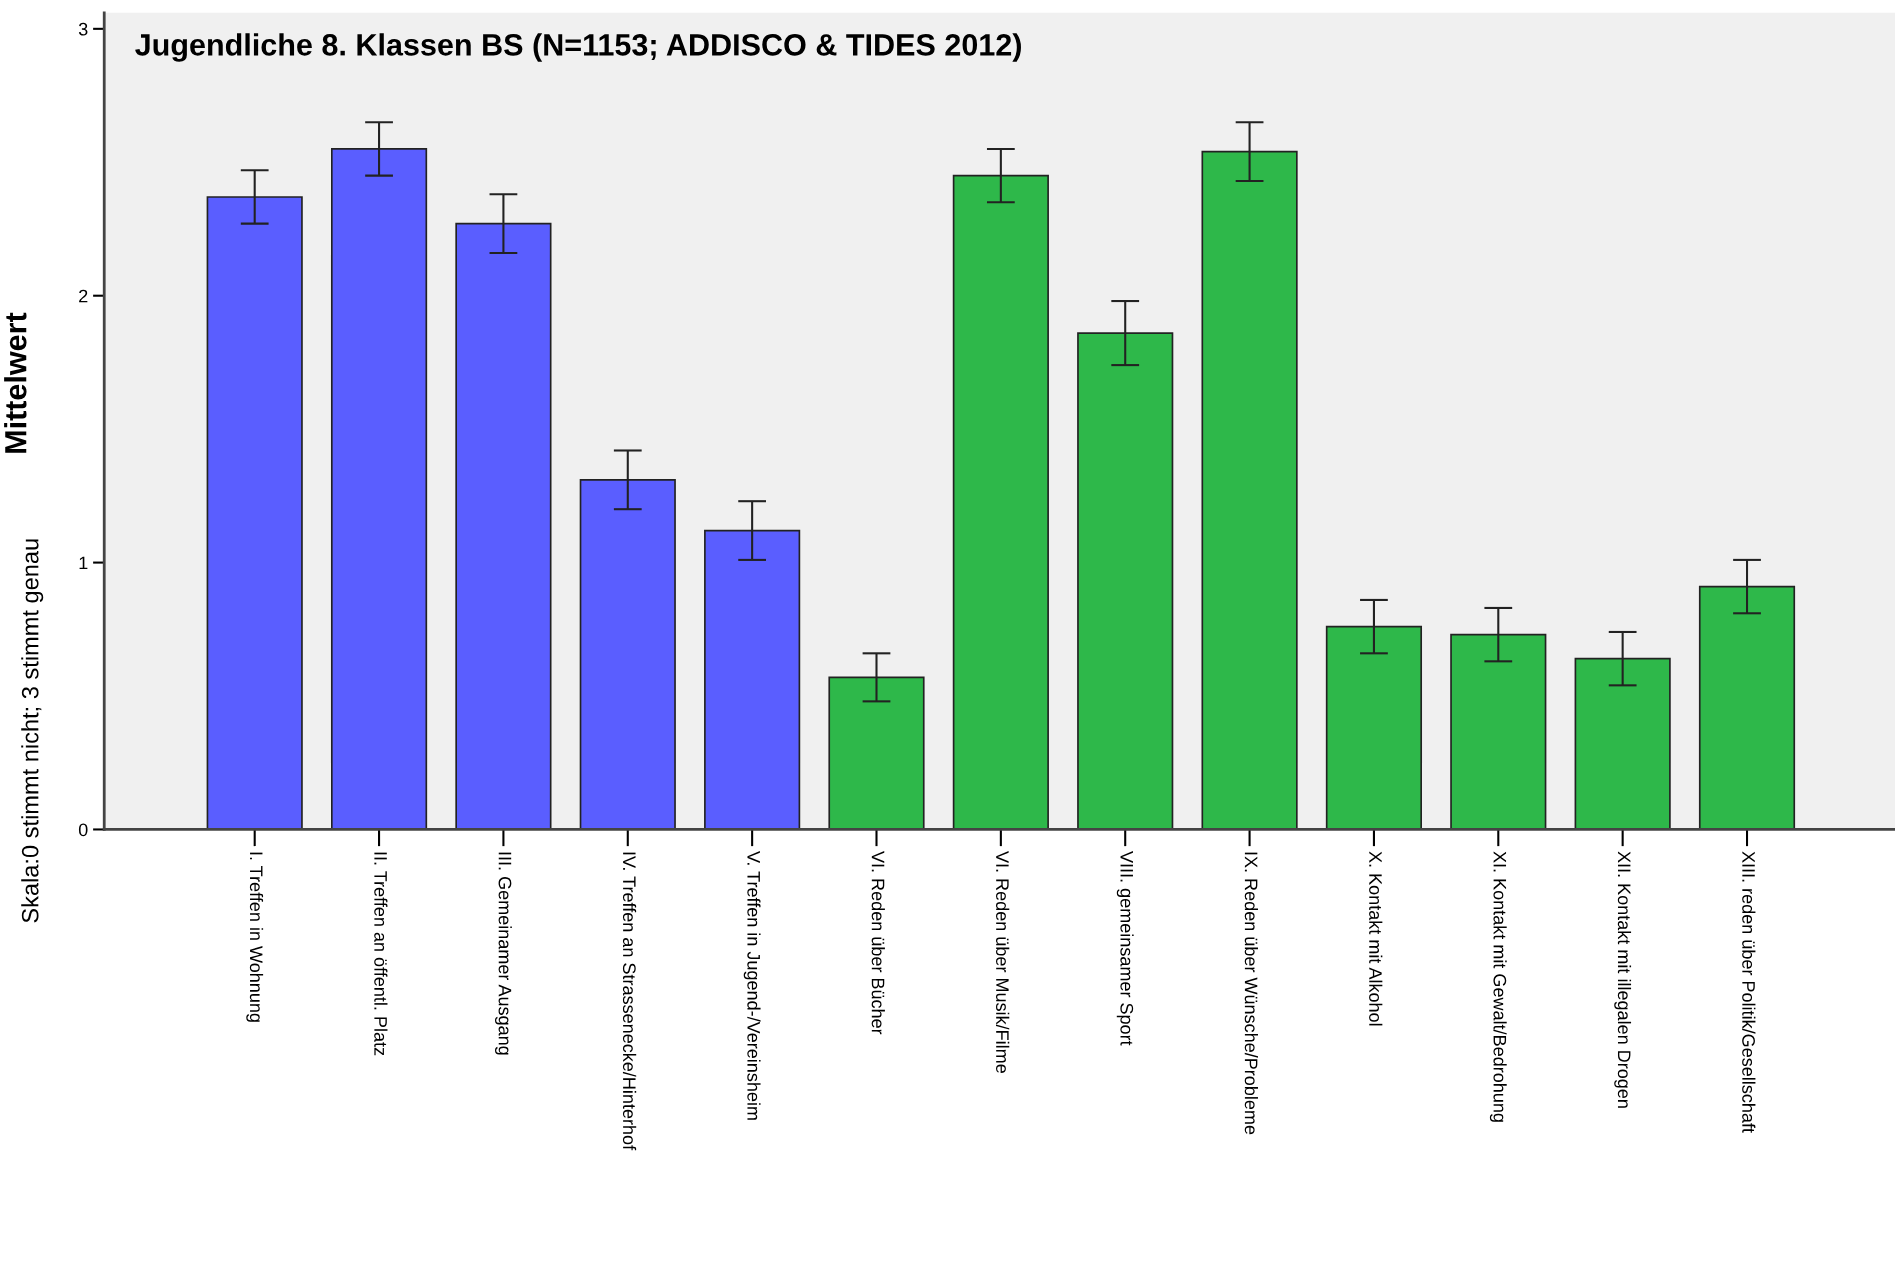 This screenshot has height=1282, width=1895. I want to click on text: Jugendliche 8. Klassen BS (N=1153; ADDISCO & TIDES 2012), so click(578, 47).